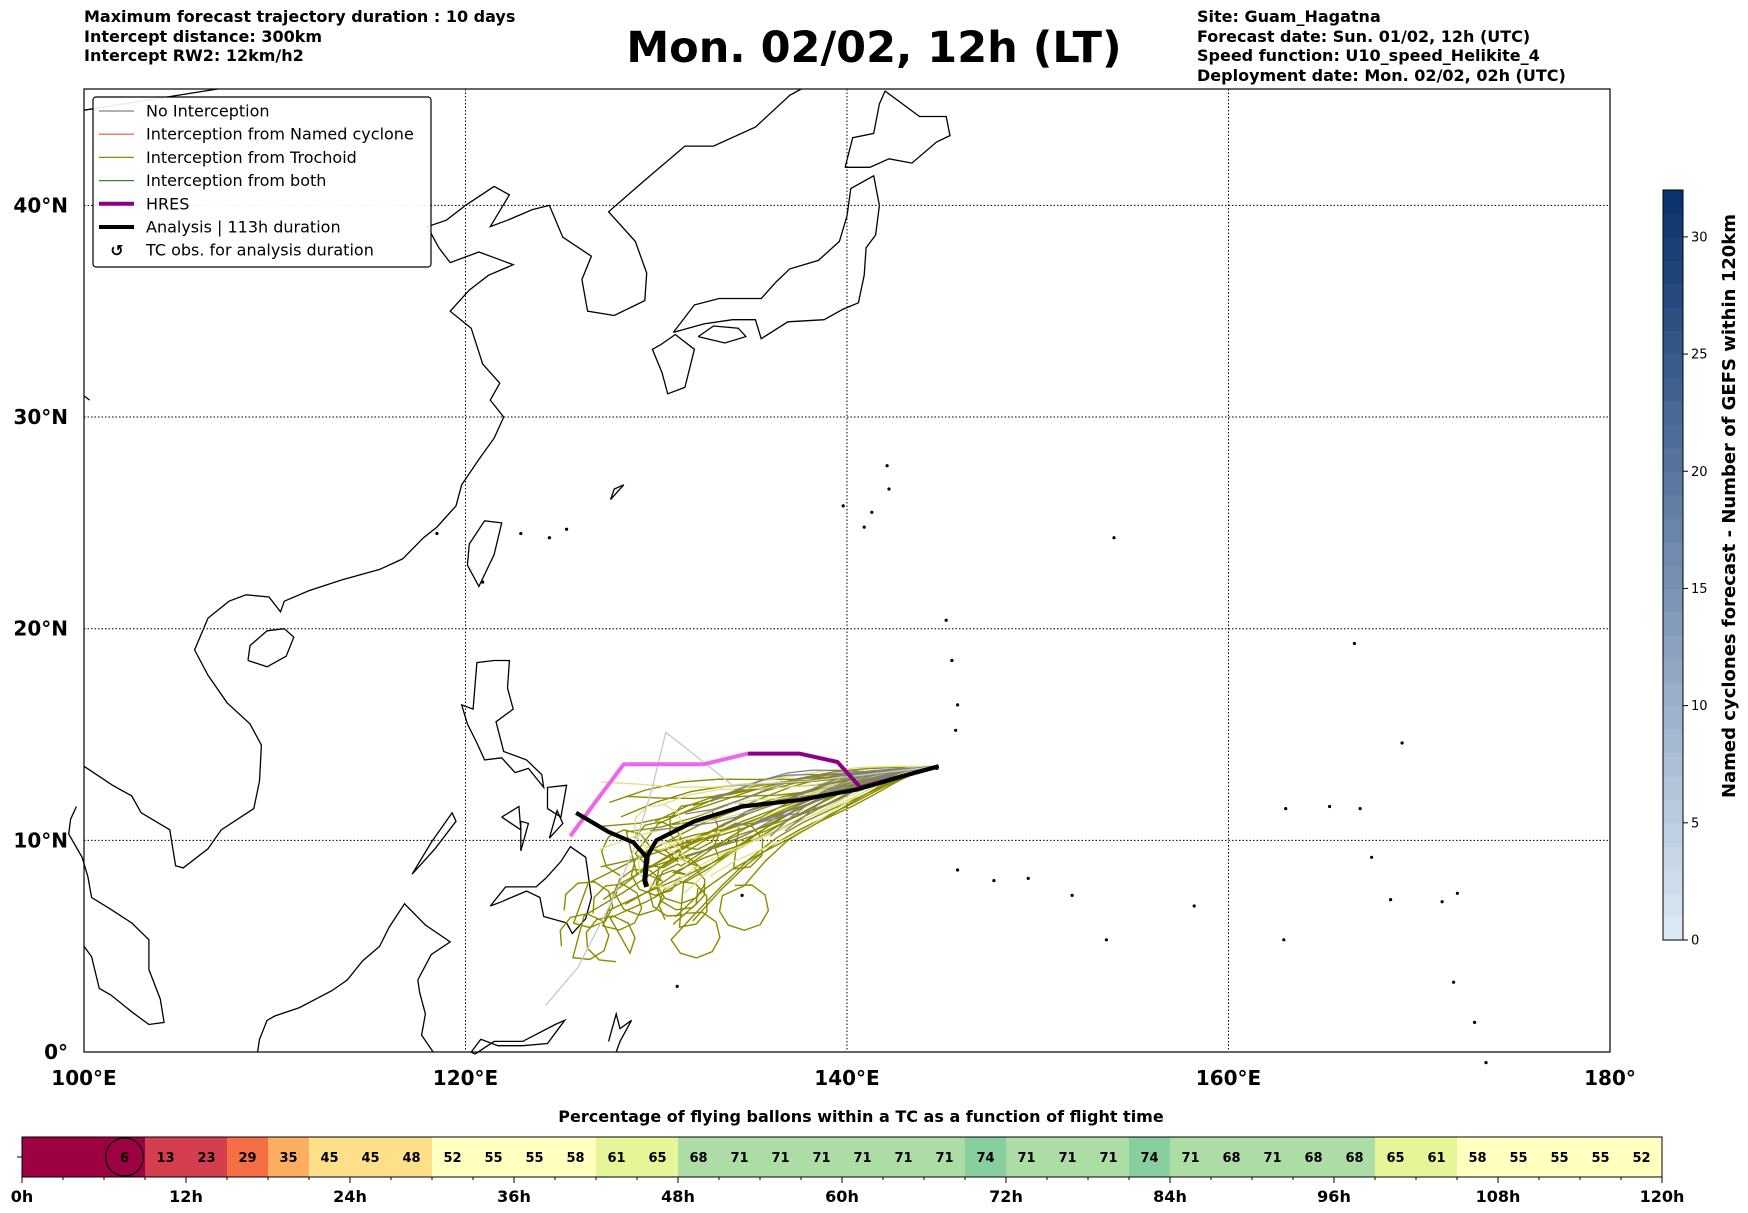  What do you see at coordinates (194, 55) in the screenshot?
I see `header-line-rw2: Intercept RW2: 12km/h2` at bounding box center [194, 55].